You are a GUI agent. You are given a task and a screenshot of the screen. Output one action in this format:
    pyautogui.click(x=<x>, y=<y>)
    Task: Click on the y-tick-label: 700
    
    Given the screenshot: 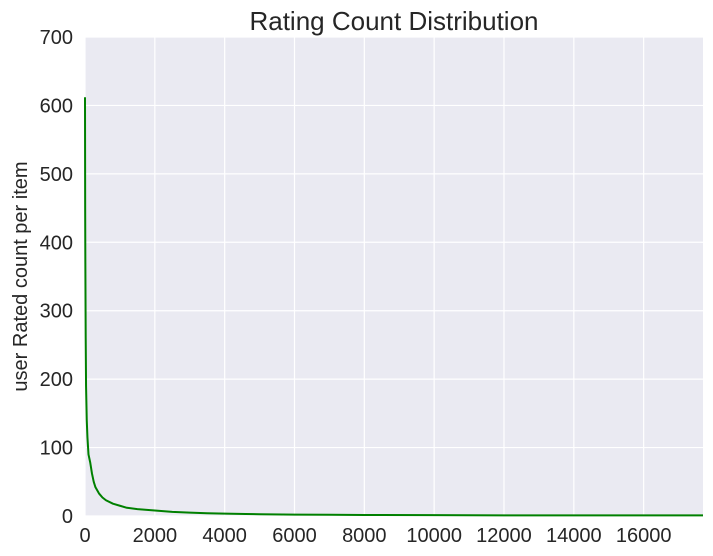 What is the action you would take?
    pyautogui.click(x=56, y=38)
    